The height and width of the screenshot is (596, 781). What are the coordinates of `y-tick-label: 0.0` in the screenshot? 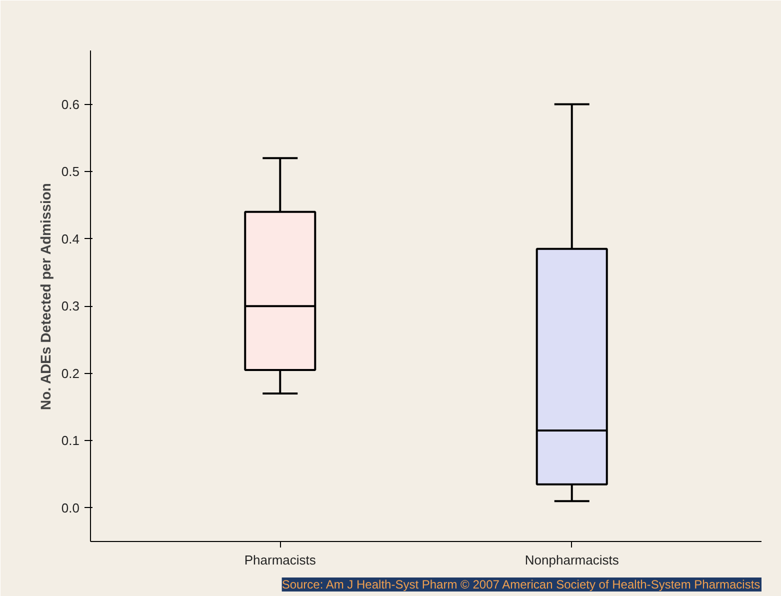 It's located at (70, 508).